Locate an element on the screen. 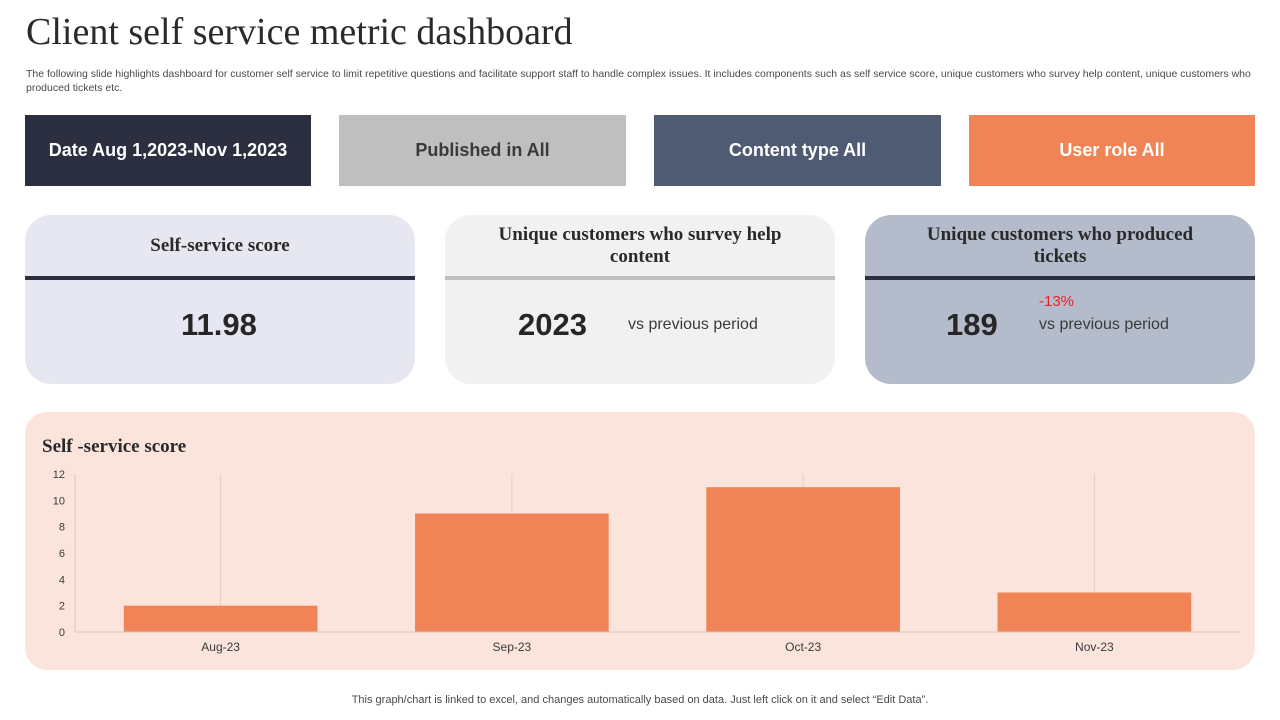 The height and width of the screenshot is (720, 1280). x-tick-label: Aug-23 is located at coordinates (220, 647).